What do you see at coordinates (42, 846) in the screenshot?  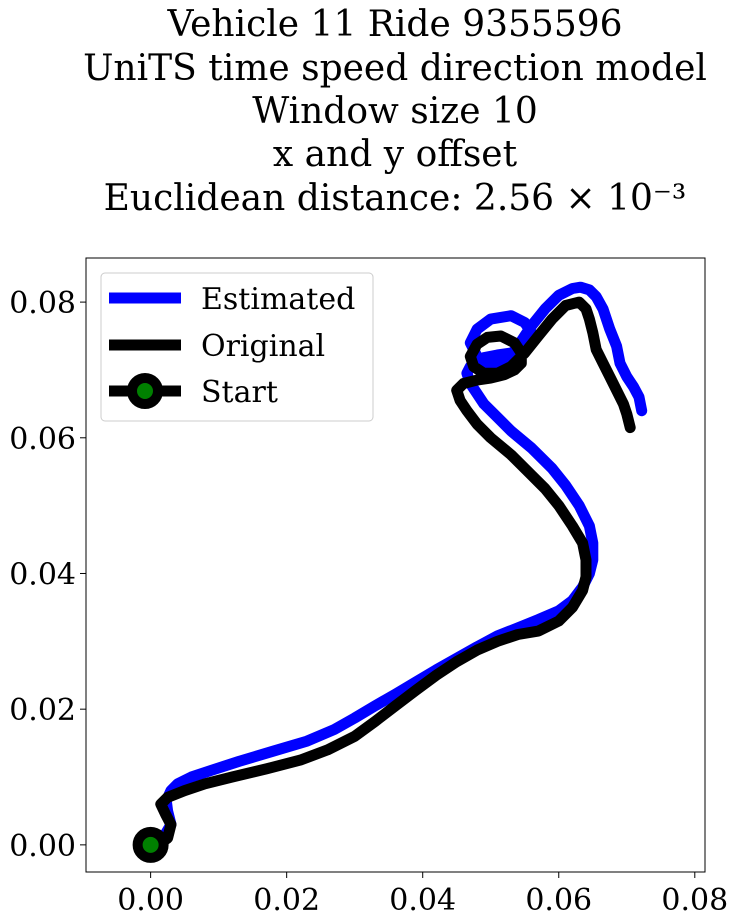 I see `y-tick-label: 0.00` at bounding box center [42, 846].